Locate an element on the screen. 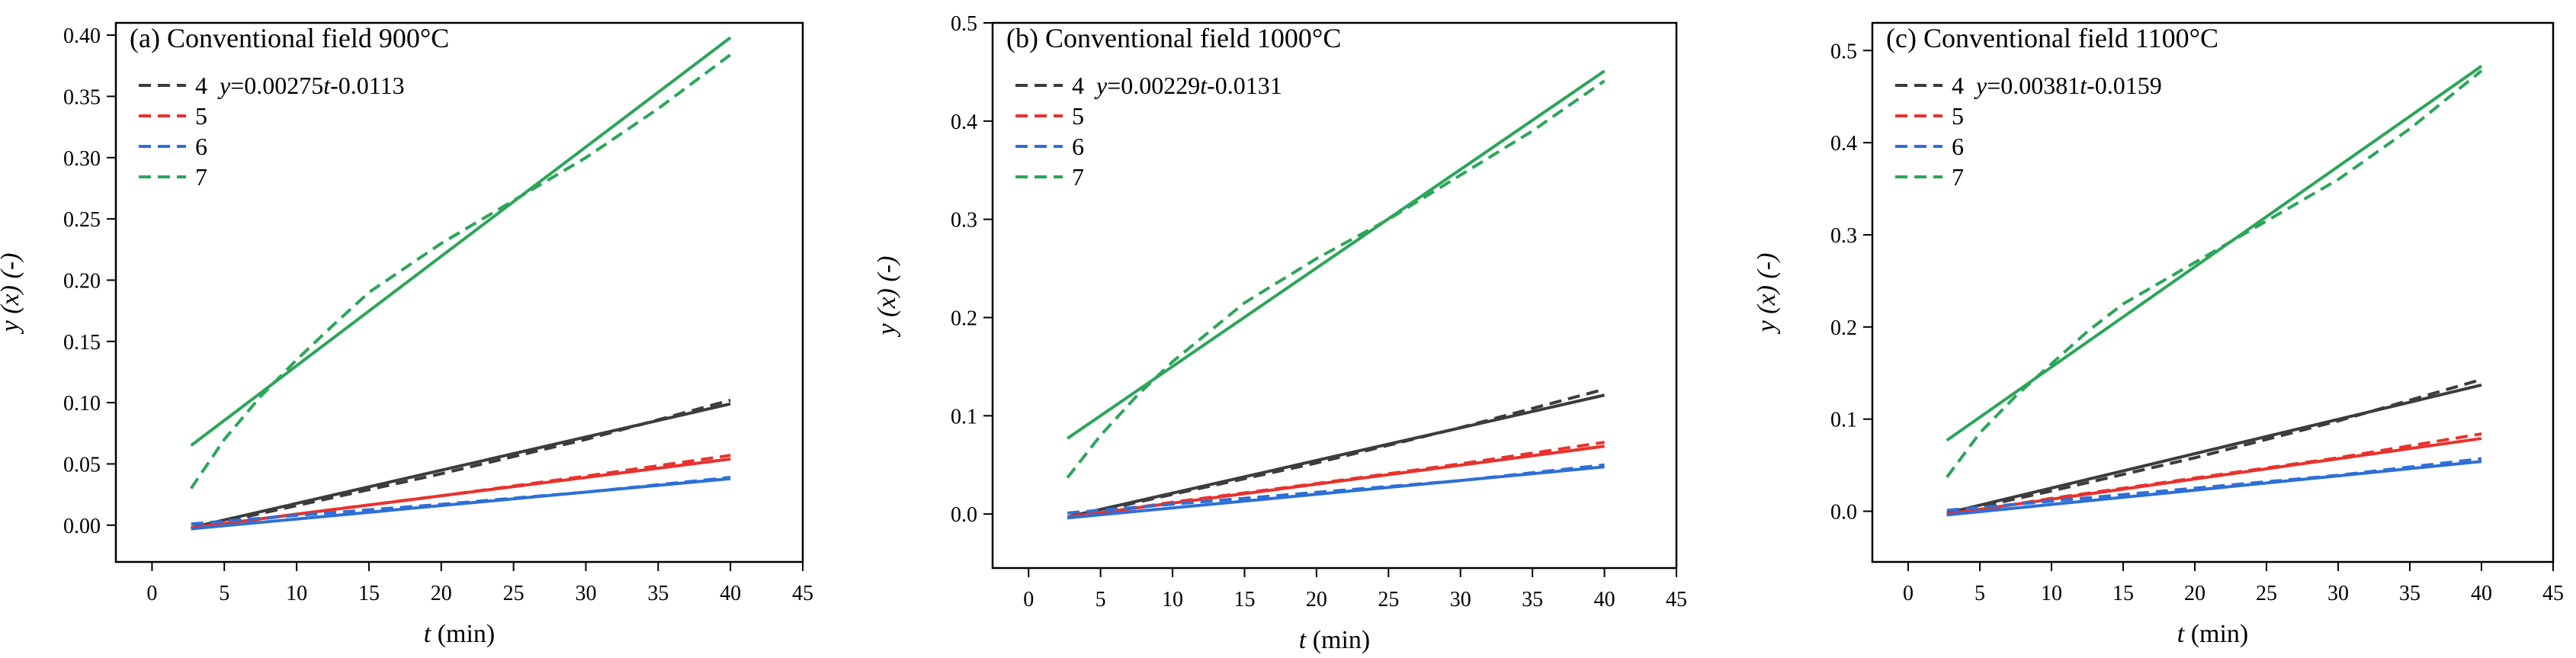 Image resolution: width=2576 pixels, height=658 pixels. panel-title: (a) Conventional field 900°C is located at coordinates (289, 38).